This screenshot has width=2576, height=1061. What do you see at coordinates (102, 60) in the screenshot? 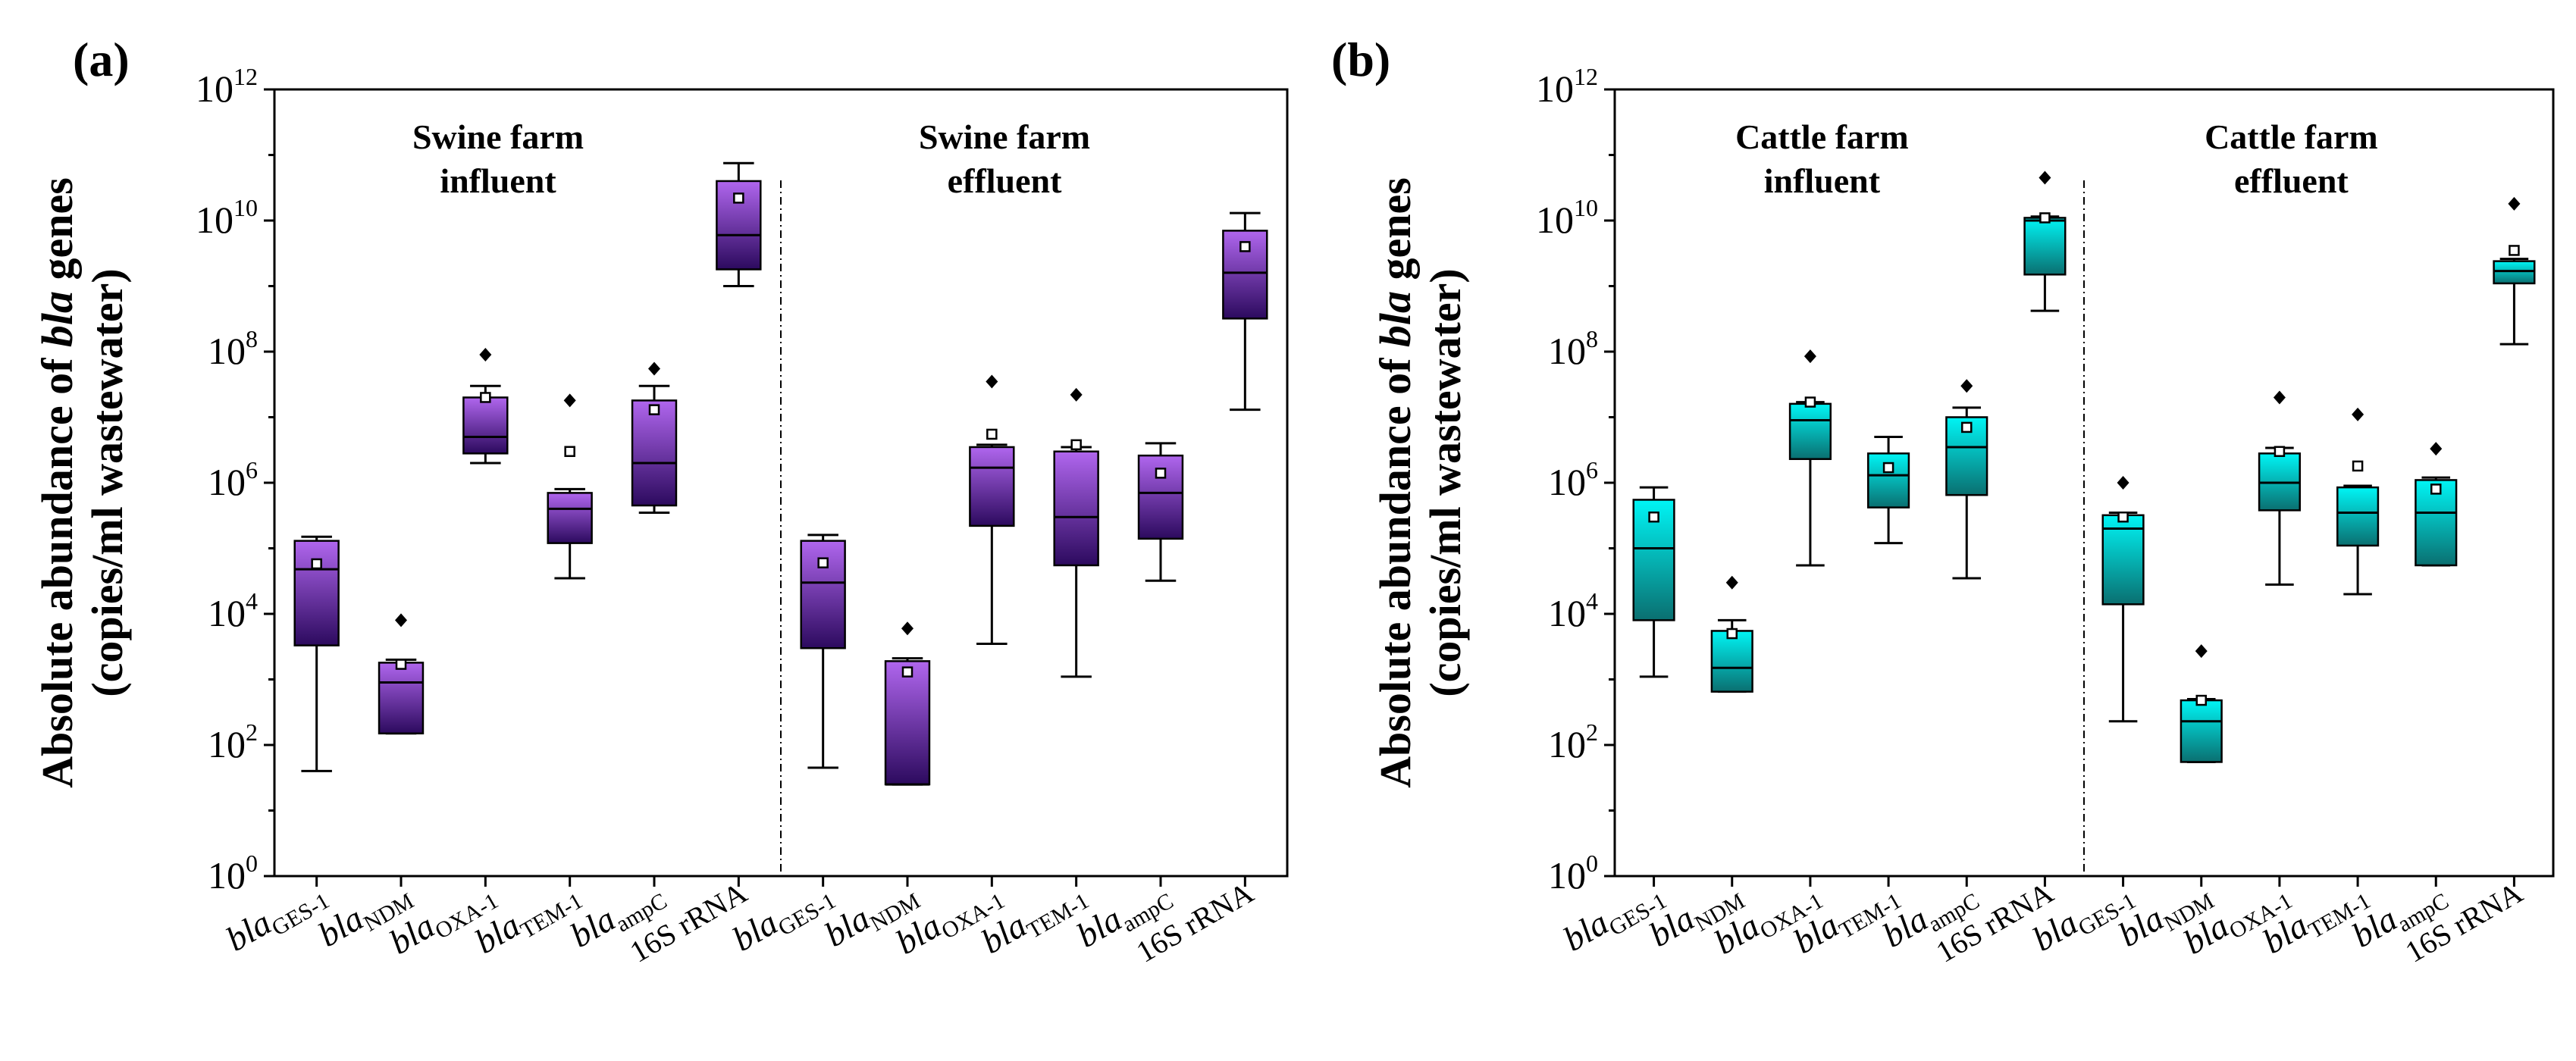
I see `panel-letter: (a)` at bounding box center [102, 60].